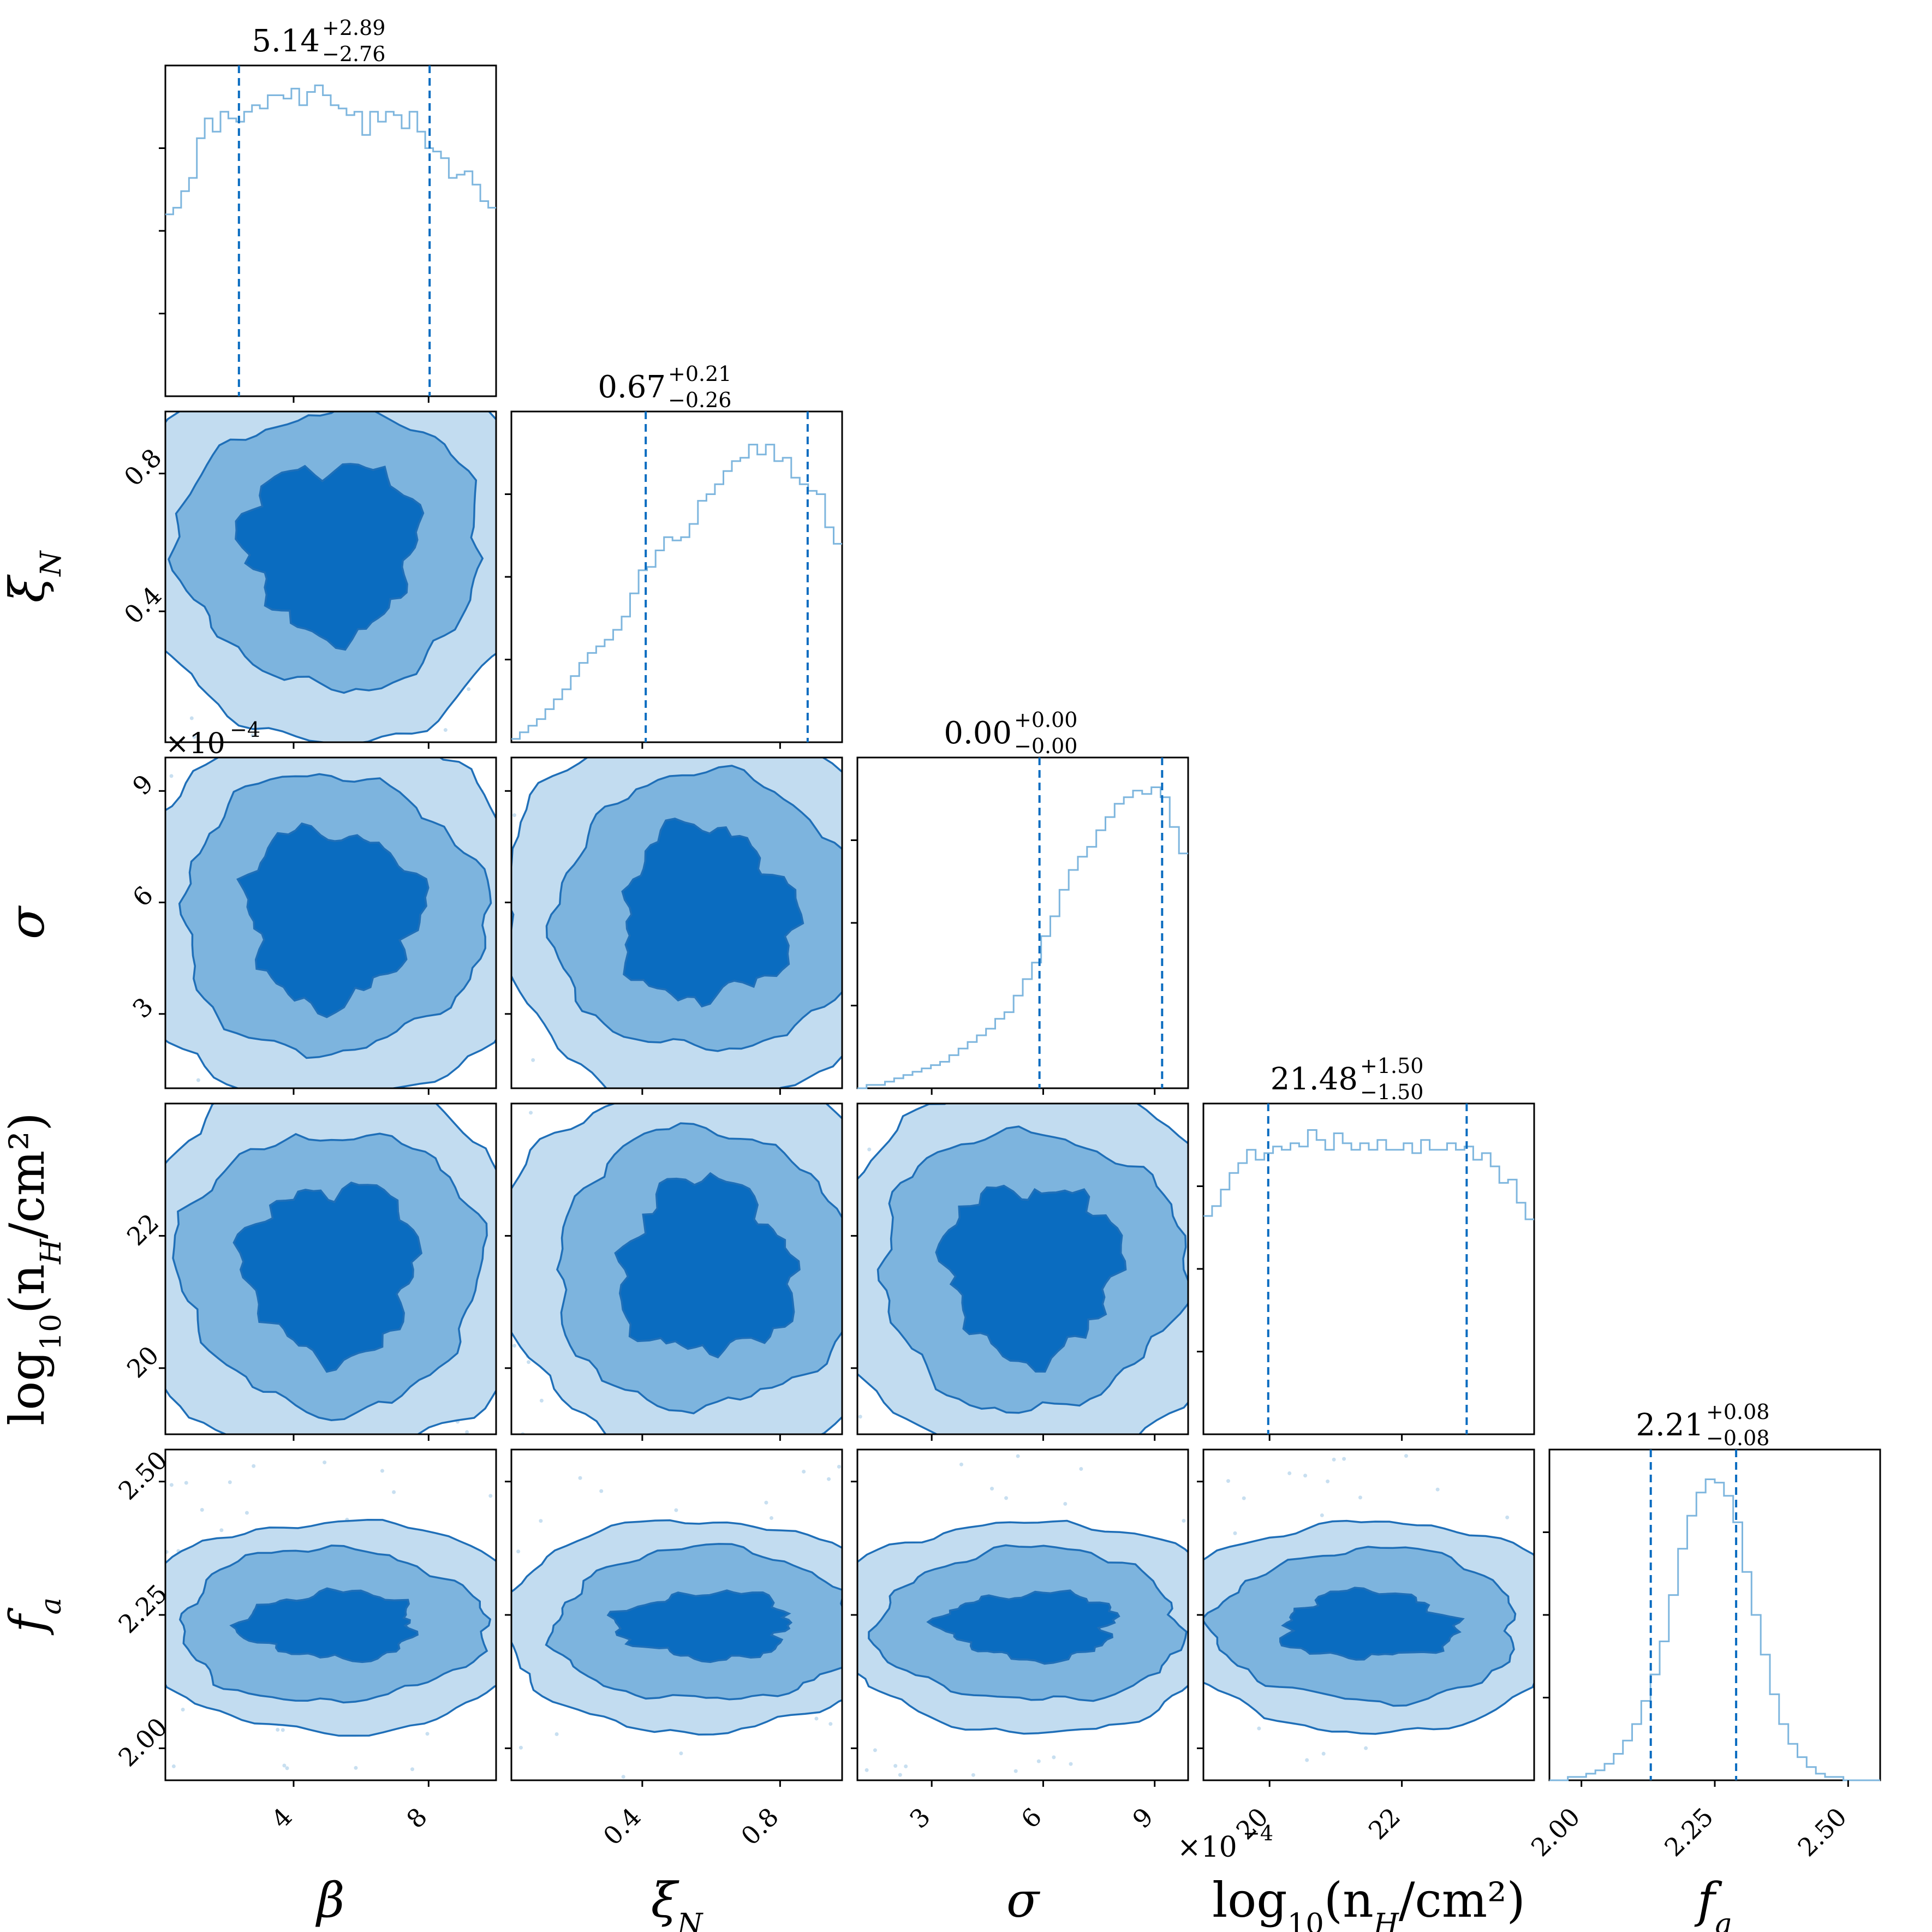 This screenshot has width=1932, height=1932. What do you see at coordinates (27, 922) in the screenshot?
I see `y-axis-label-sigma: σ` at bounding box center [27, 922].